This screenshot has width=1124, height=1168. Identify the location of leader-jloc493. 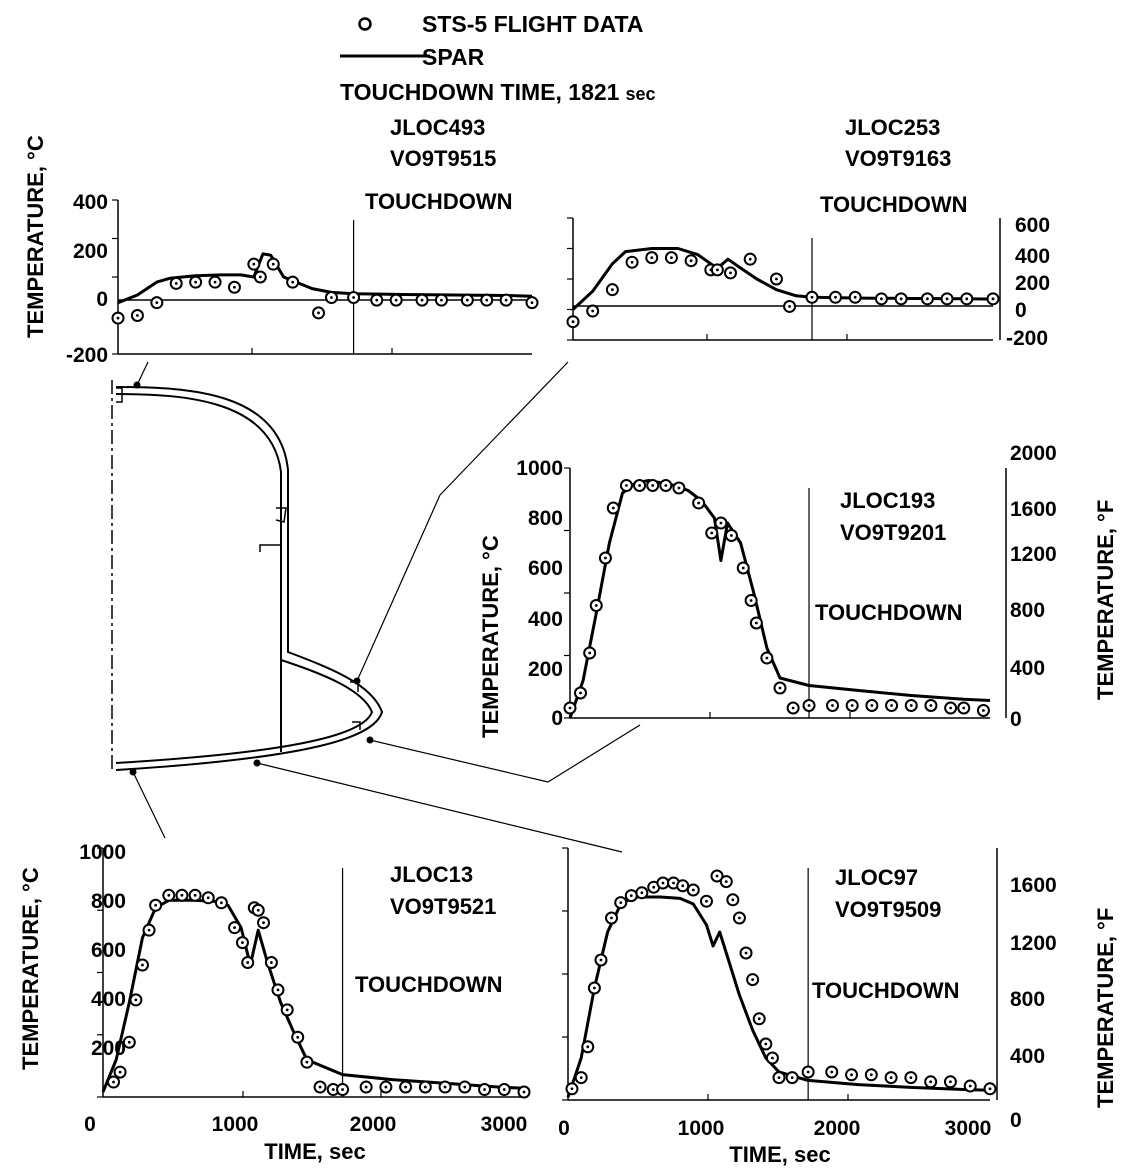
(142, 373).